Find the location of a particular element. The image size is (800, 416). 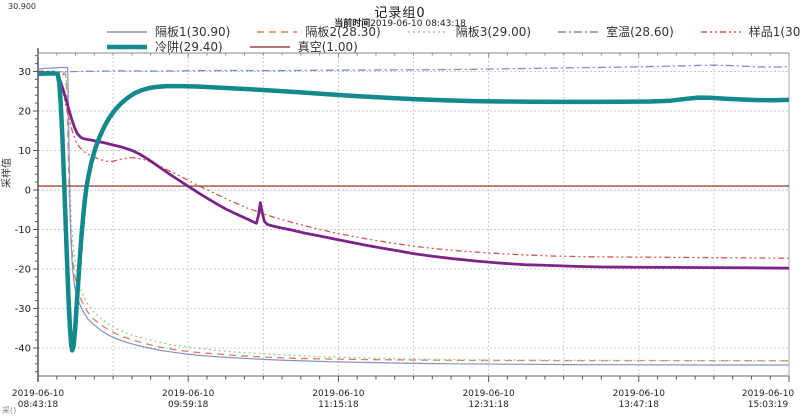

x-tick-label: 2019-06-10 13:47:18 is located at coordinates (639, 400).